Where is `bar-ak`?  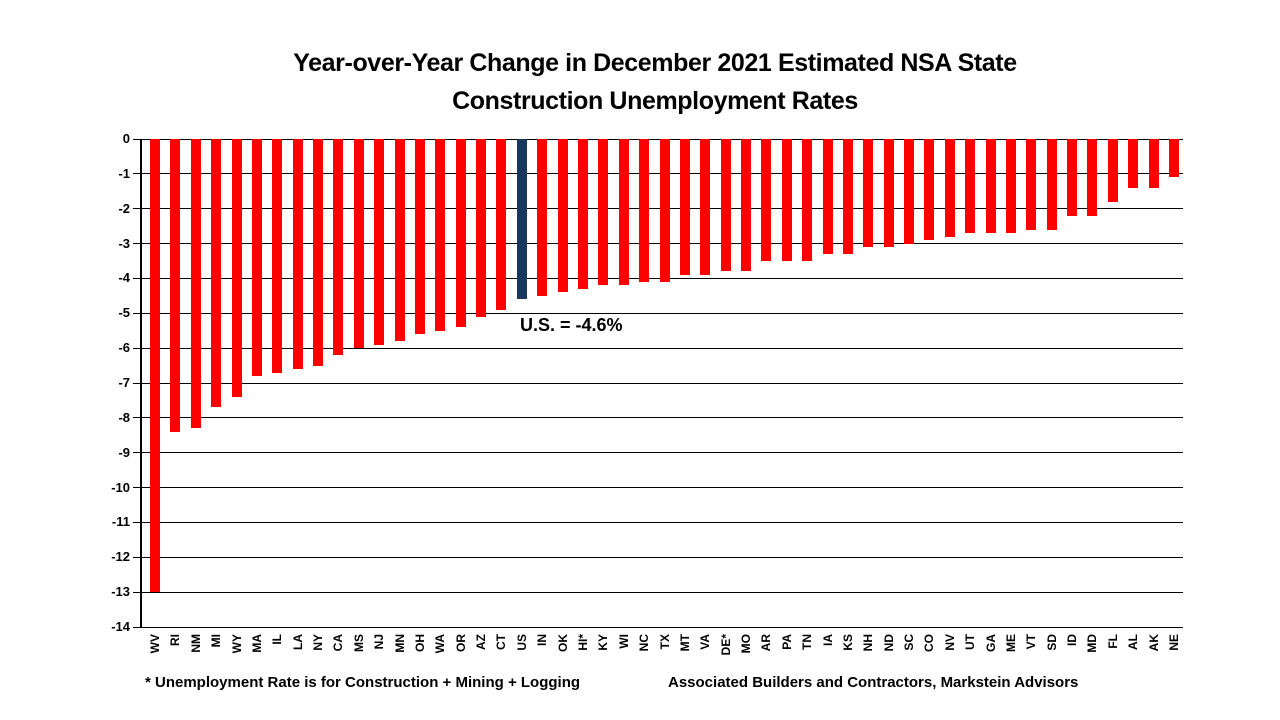 bar-ak is located at coordinates (1153, 163).